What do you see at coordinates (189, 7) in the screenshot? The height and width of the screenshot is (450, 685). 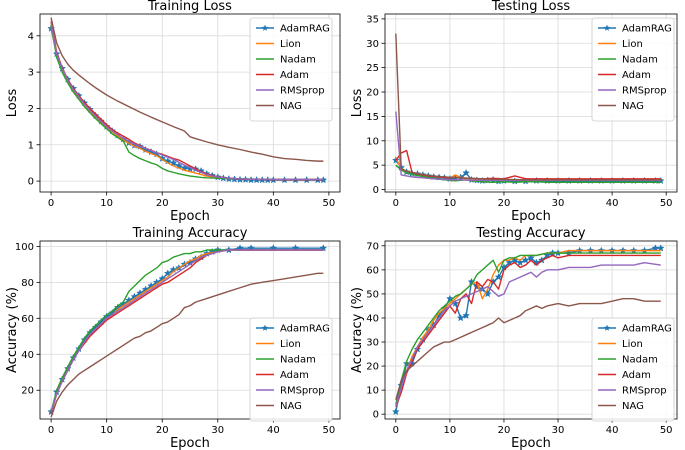 I see `chart-title: Training Loss` at bounding box center [189, 7].